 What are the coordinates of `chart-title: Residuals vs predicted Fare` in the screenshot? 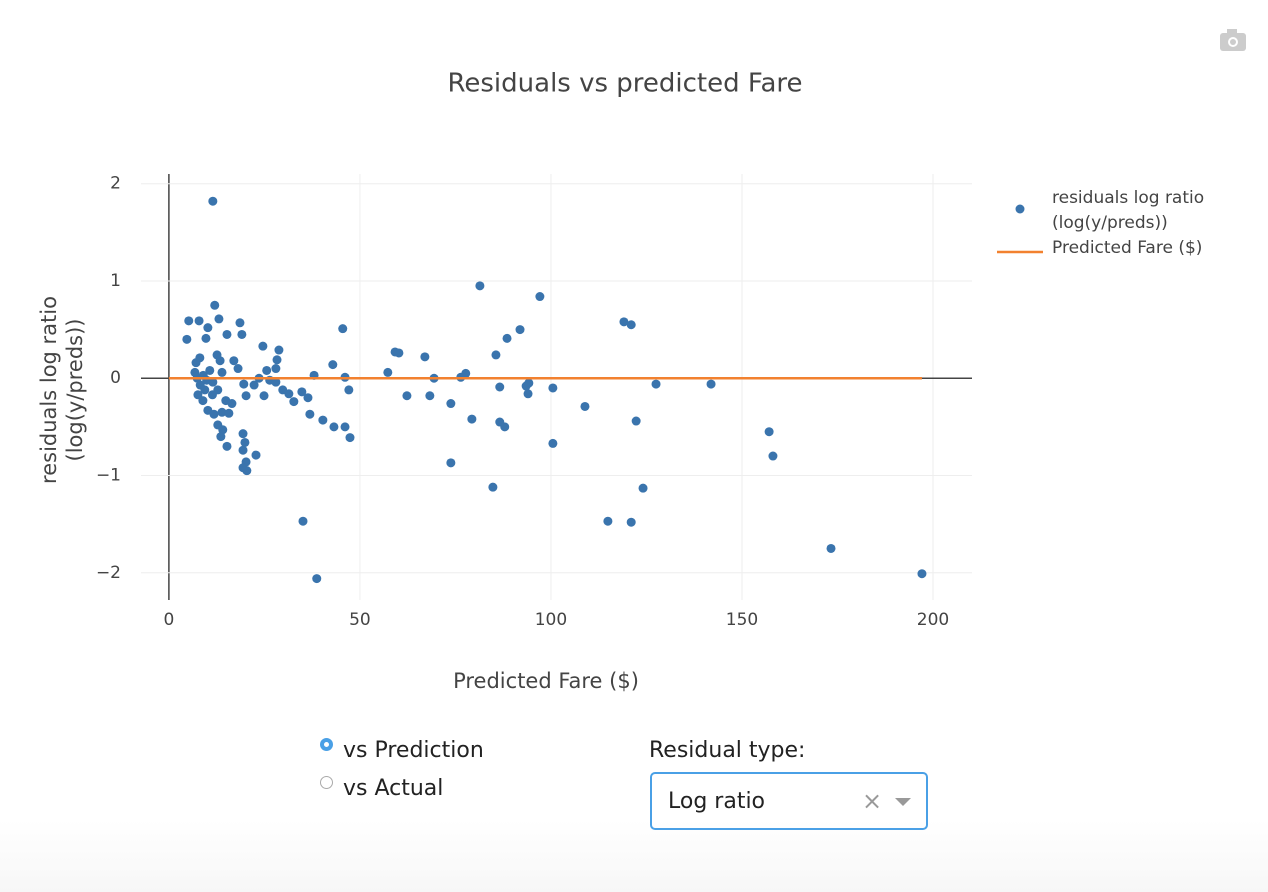 It's located at (624, 84).